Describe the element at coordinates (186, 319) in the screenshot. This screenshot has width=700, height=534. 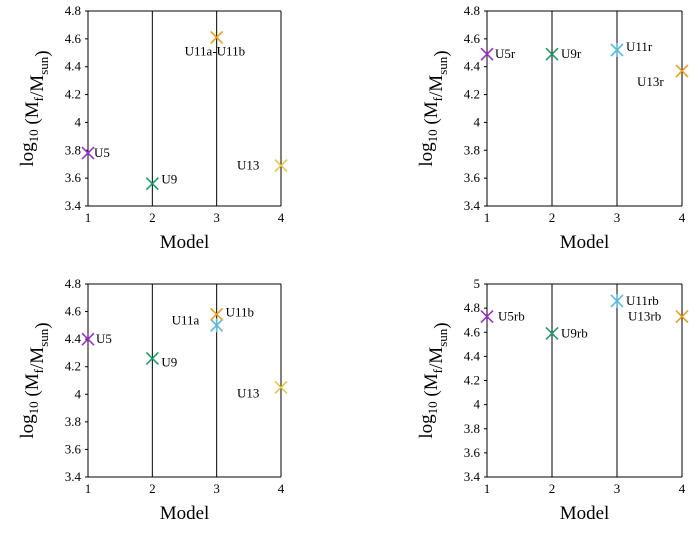
I see `point-label: U11a` at that location.